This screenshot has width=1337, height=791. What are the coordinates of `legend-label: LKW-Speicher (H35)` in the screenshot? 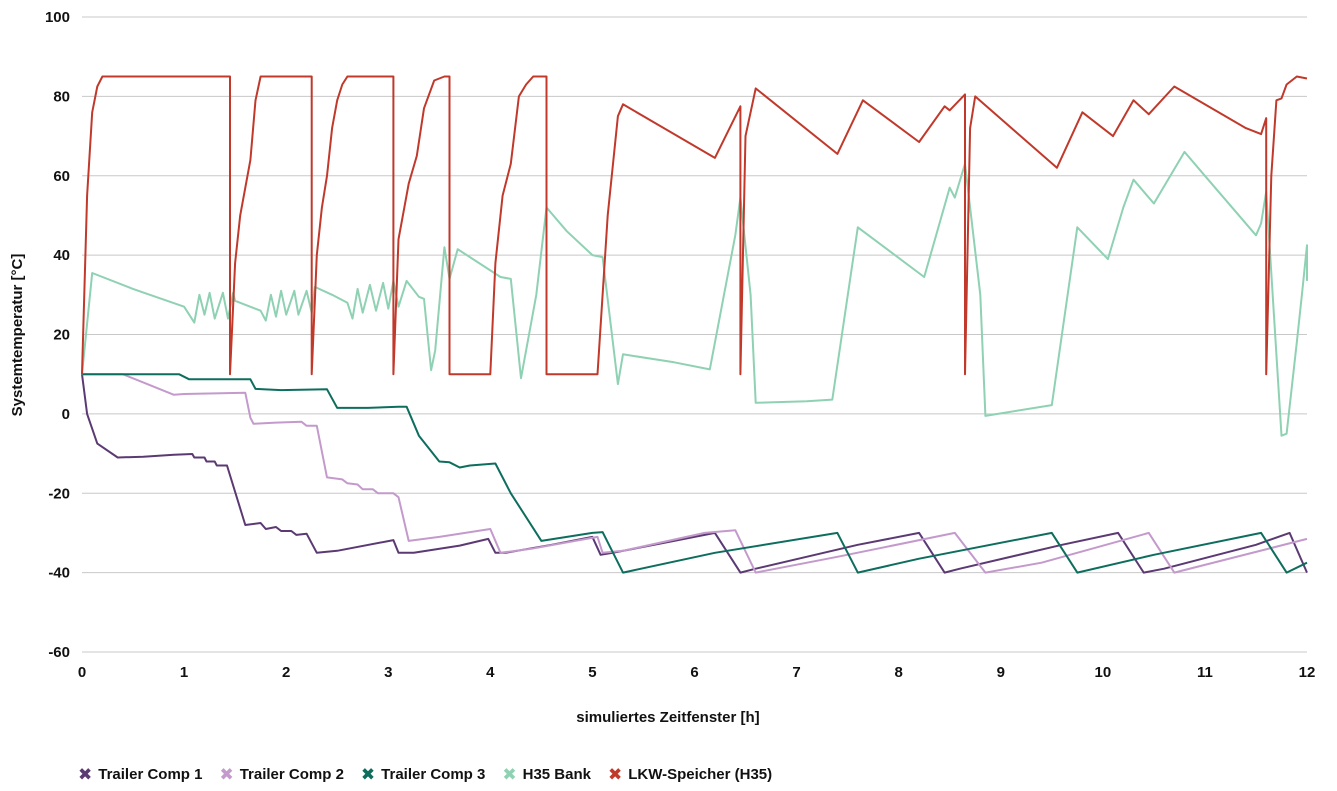 It's located at (700, 774).